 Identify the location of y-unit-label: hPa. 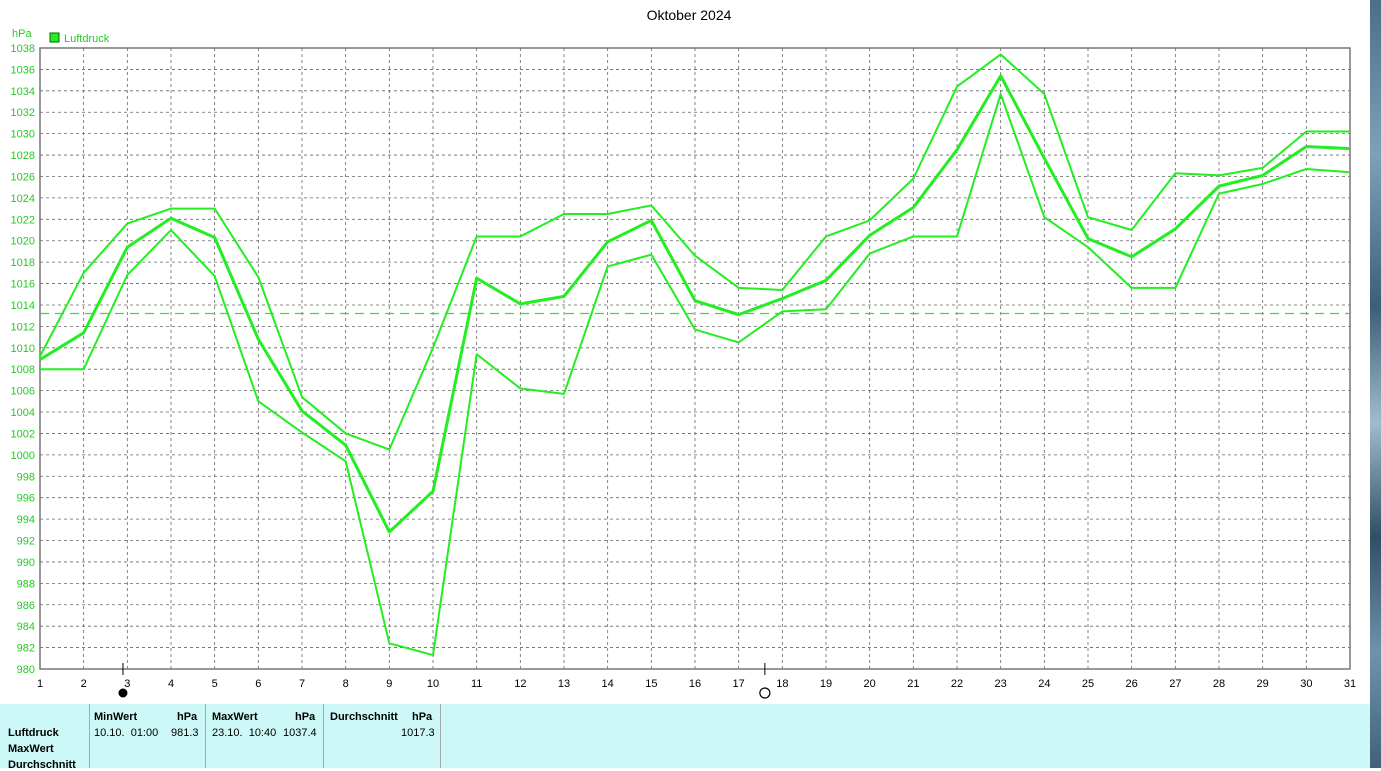
(22, 34).